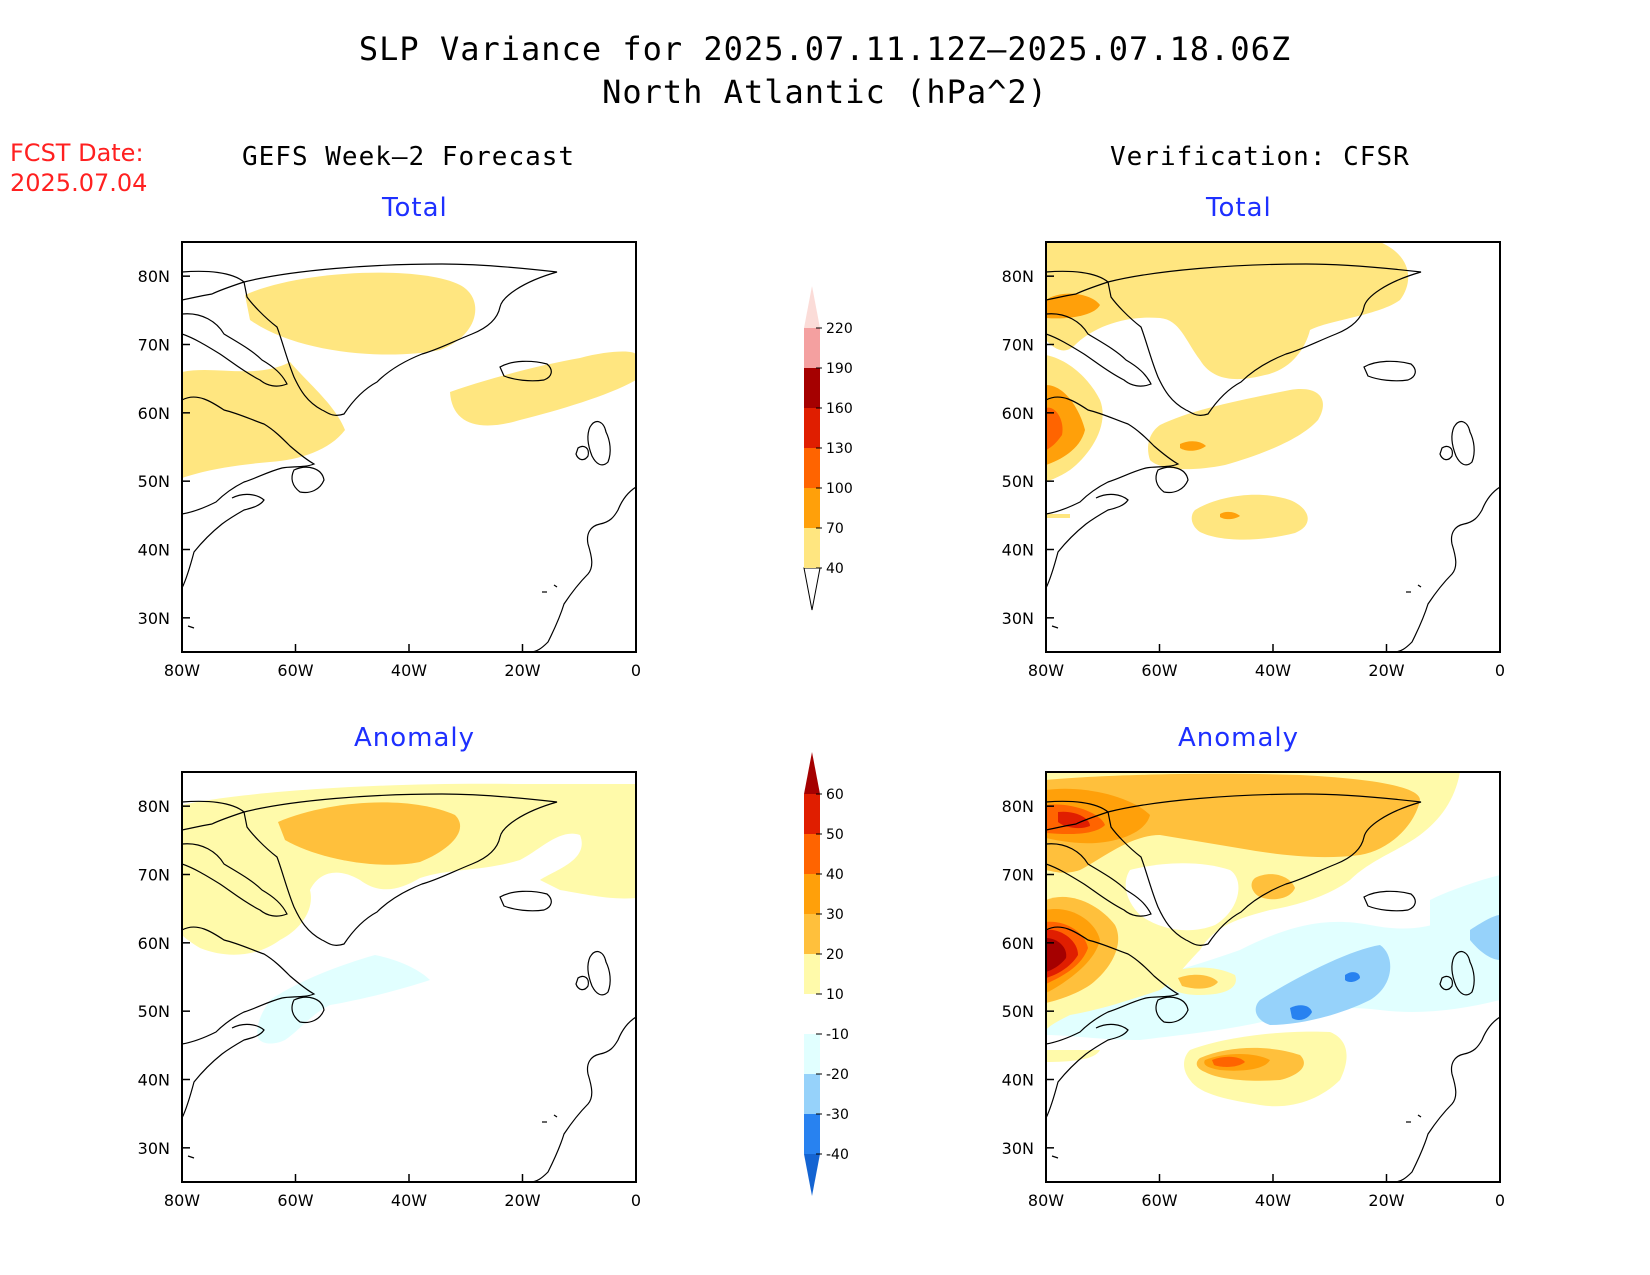 Image resolution: width=1650 pixels, height=1275 pixels. Describe the element at coordinates (826, 974) in the screenshot. I see `anomaly-colorbar: -40 -30 -20 -10 10 20 30 40 50 60` at that location.